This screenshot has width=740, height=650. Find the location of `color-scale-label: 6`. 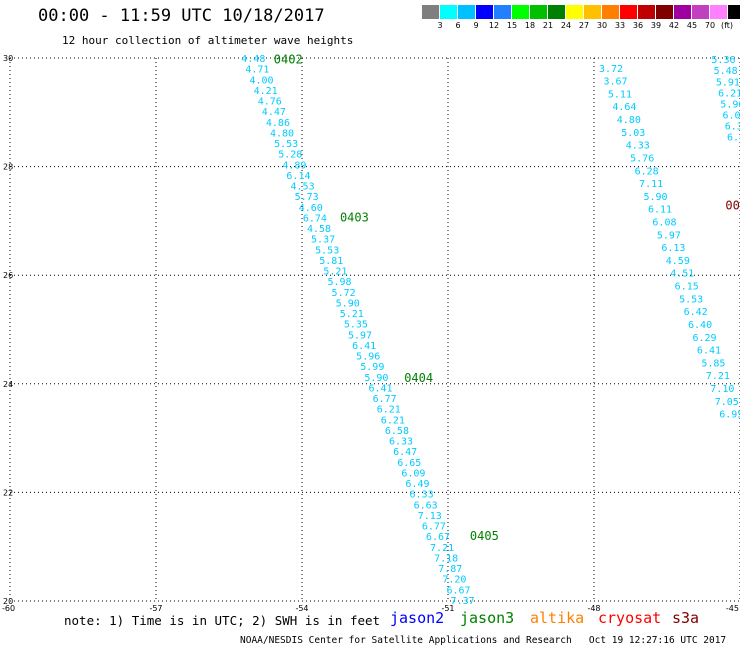

color-scale-label: 6 is located at coordinates (458, 25).